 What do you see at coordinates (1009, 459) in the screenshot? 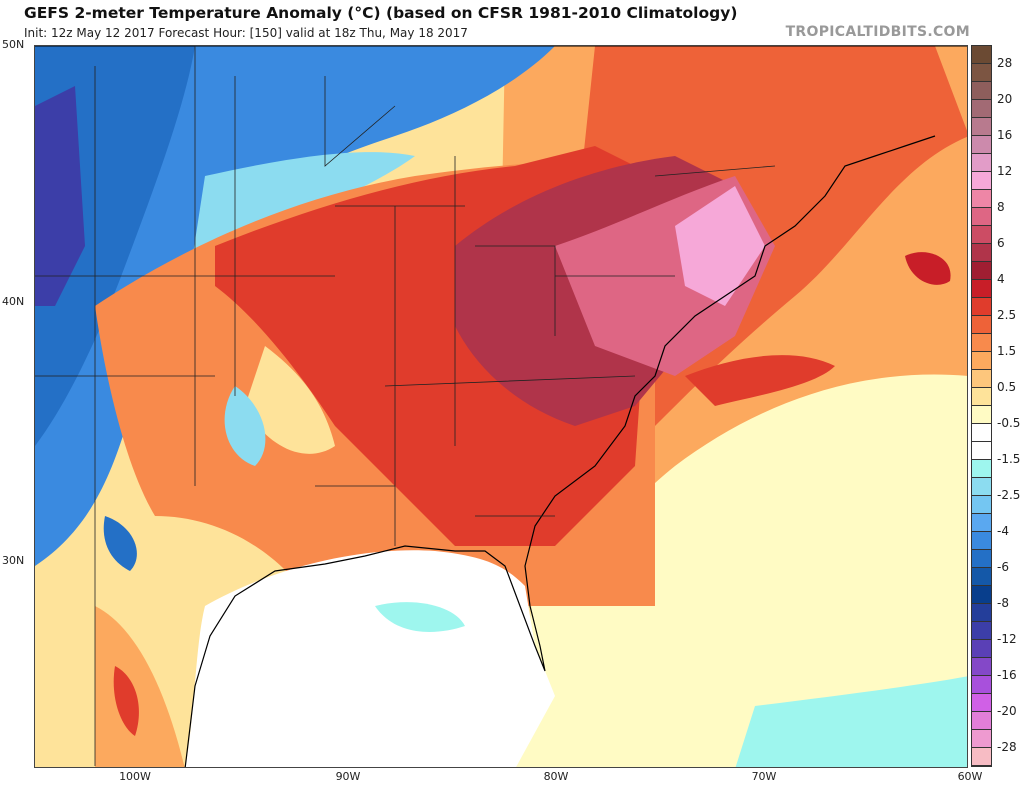
I see `colorbar-label: -1.5` at bounding box center [1009, 459].